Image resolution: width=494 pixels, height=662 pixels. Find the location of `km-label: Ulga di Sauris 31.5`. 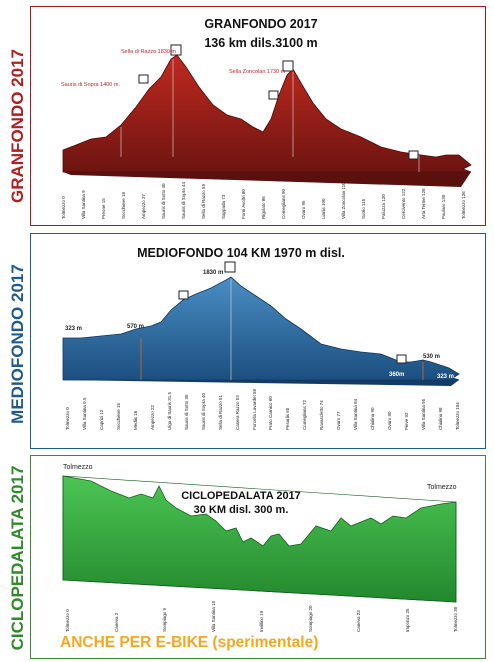

km-label: Ulga di Sauris 31.5 is located at coordinates (169, 410).